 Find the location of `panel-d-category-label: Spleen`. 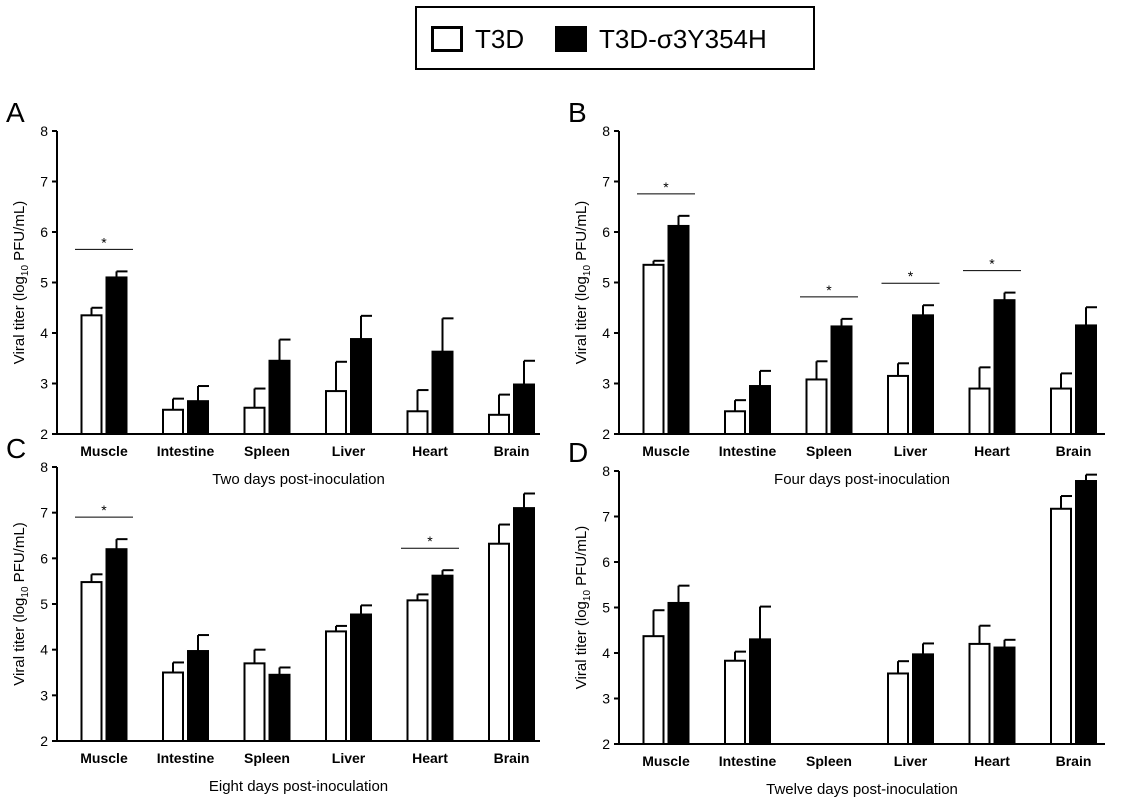

panel-d-category-label: Spleen is located at coordinates (829, 761).